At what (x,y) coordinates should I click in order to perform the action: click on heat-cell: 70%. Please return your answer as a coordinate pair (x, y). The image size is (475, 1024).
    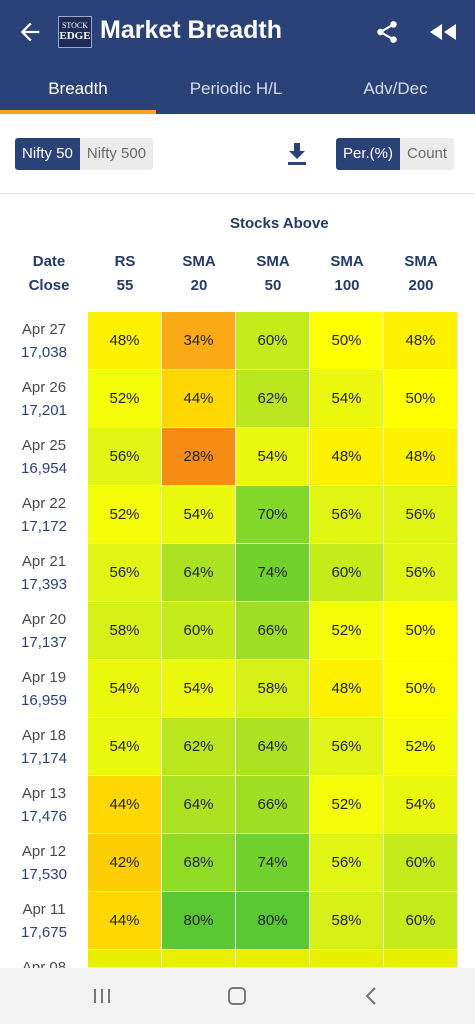
    Looking at the image, I should click on (273, 515).